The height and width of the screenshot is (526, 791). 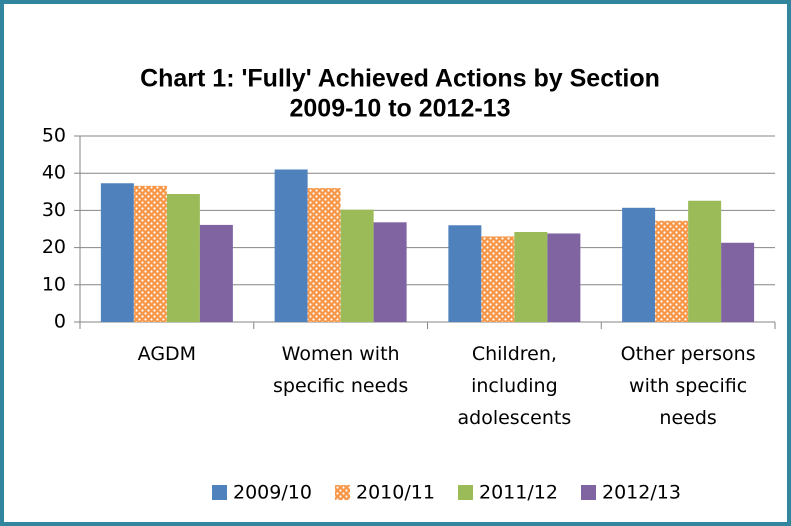 I want to click on y-tick-label: 30, so click(x=54, y=210).